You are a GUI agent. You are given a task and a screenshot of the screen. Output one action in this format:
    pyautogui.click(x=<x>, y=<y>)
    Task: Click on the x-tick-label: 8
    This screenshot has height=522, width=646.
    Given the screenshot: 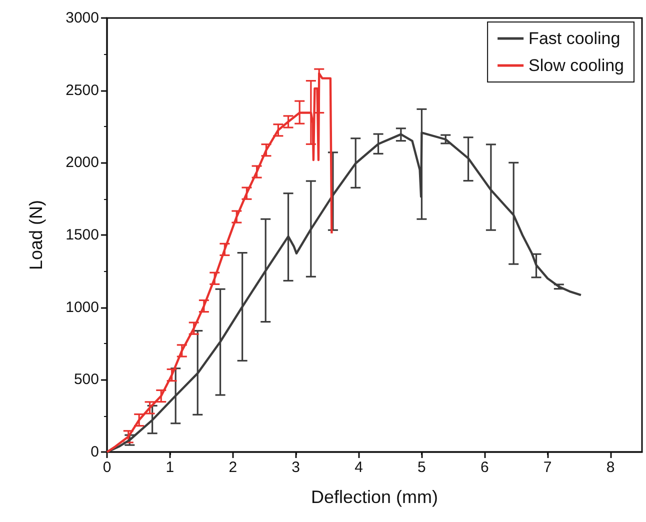 What is the action you would take?
    pyautogui.click(x=610, y=467)
    